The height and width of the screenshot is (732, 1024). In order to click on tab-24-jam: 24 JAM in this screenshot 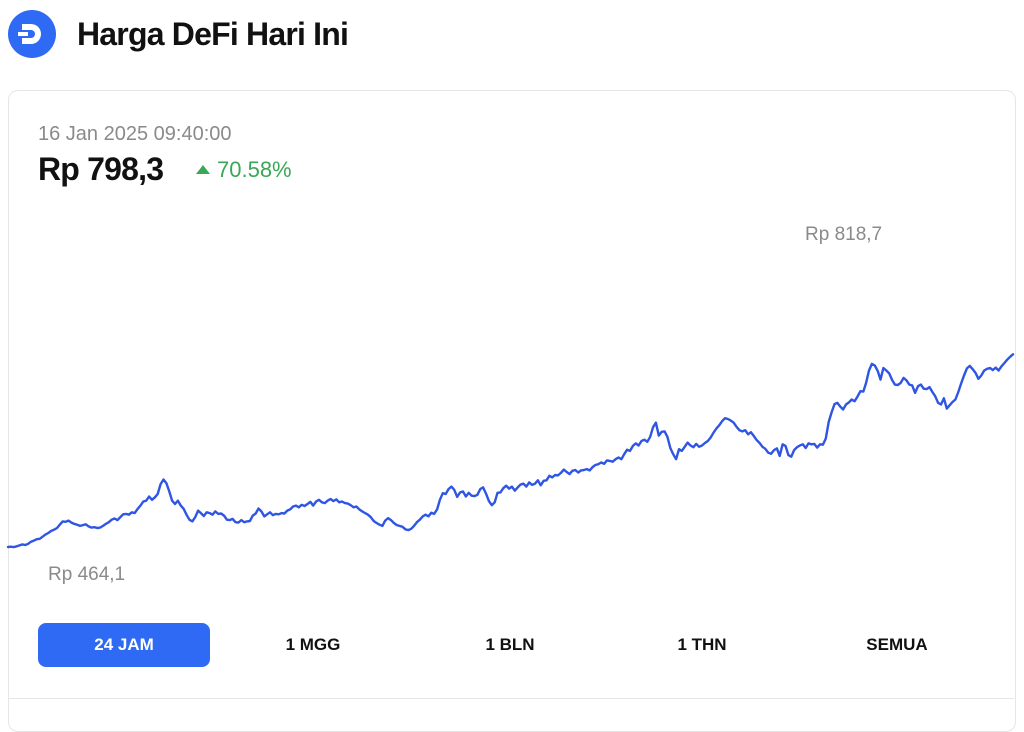, I will do `click(124, 645)`.